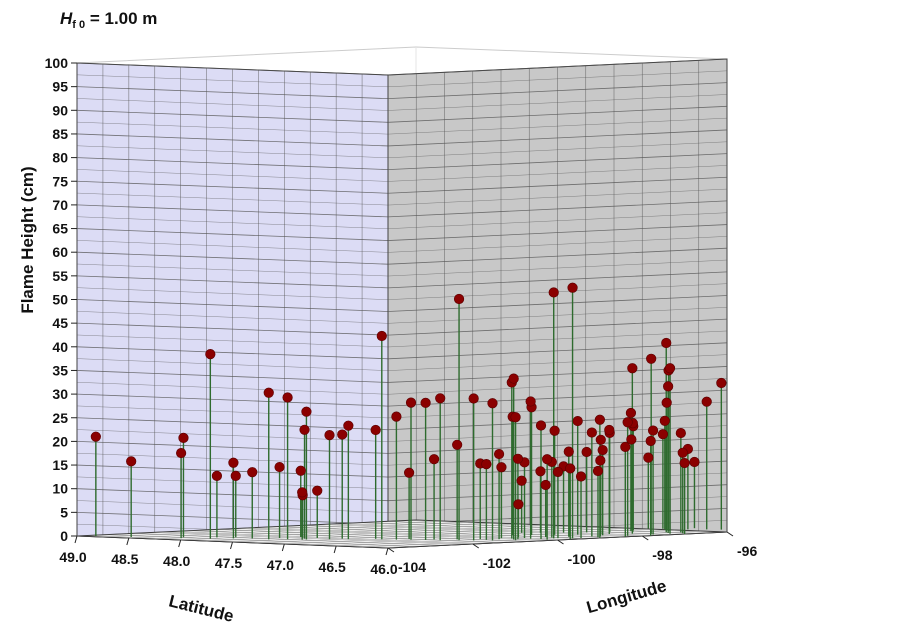  What do you see at coordinates (108, 20) in the screenshot?
I see `chart-title: Hf 0 = 1.00 m` at bounding box center [108, 20].